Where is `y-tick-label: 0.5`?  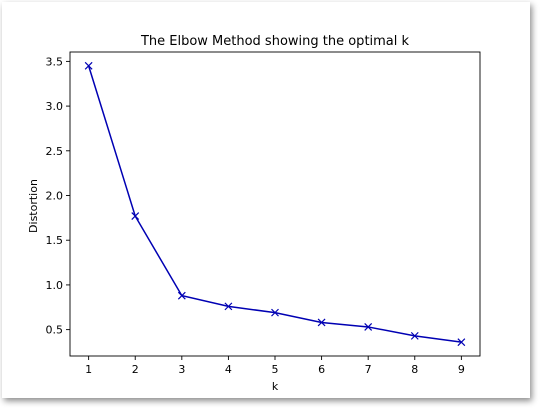
y-tick-label: 0.5 is located at coordinates (55, 330).